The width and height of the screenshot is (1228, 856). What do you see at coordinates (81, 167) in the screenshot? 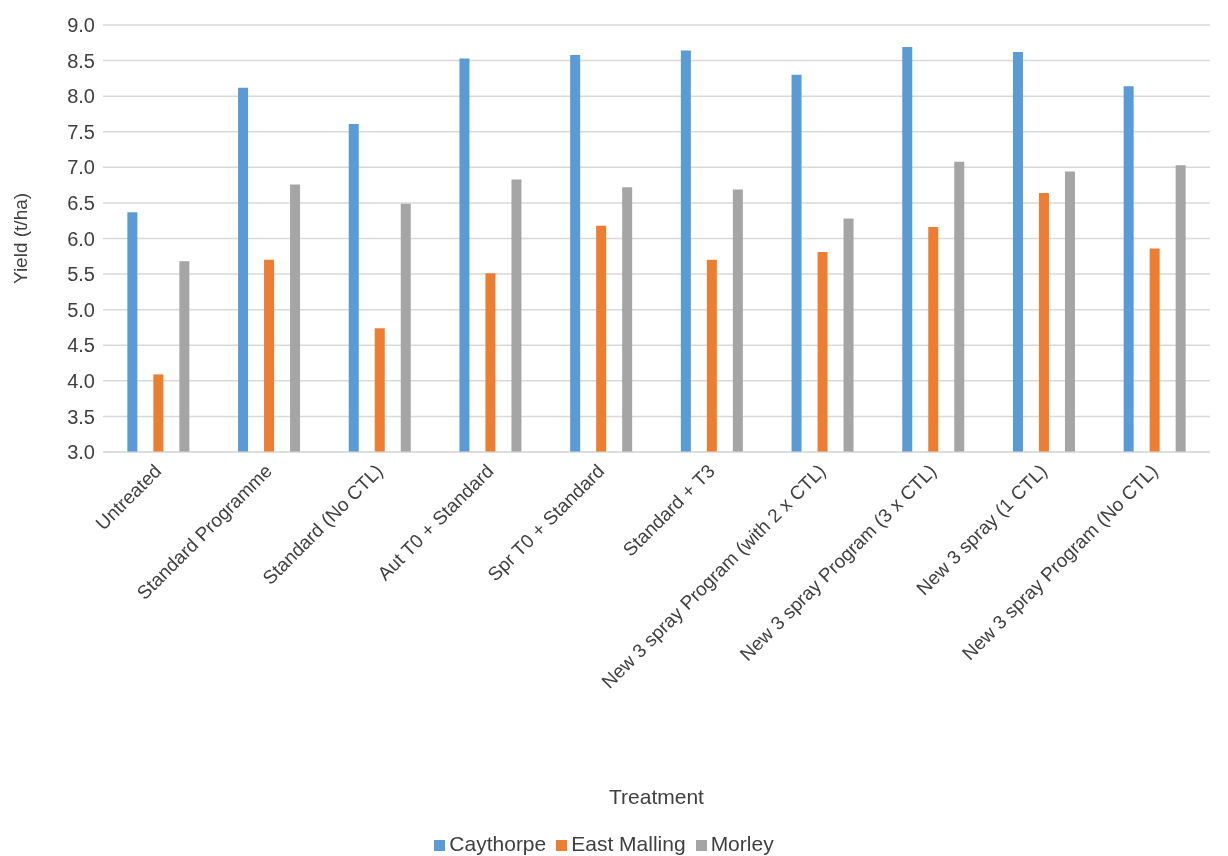
I see `y-tick-label: 7.0` at bounding box center [81, 167].